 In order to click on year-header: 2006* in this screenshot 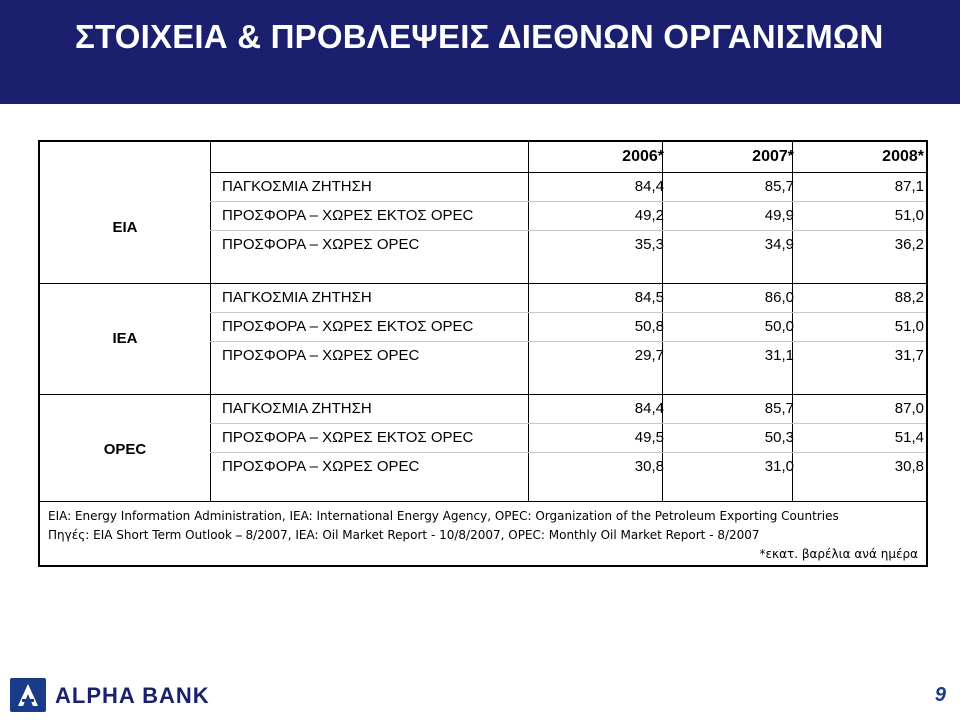, I will do `click(643, 156)`.